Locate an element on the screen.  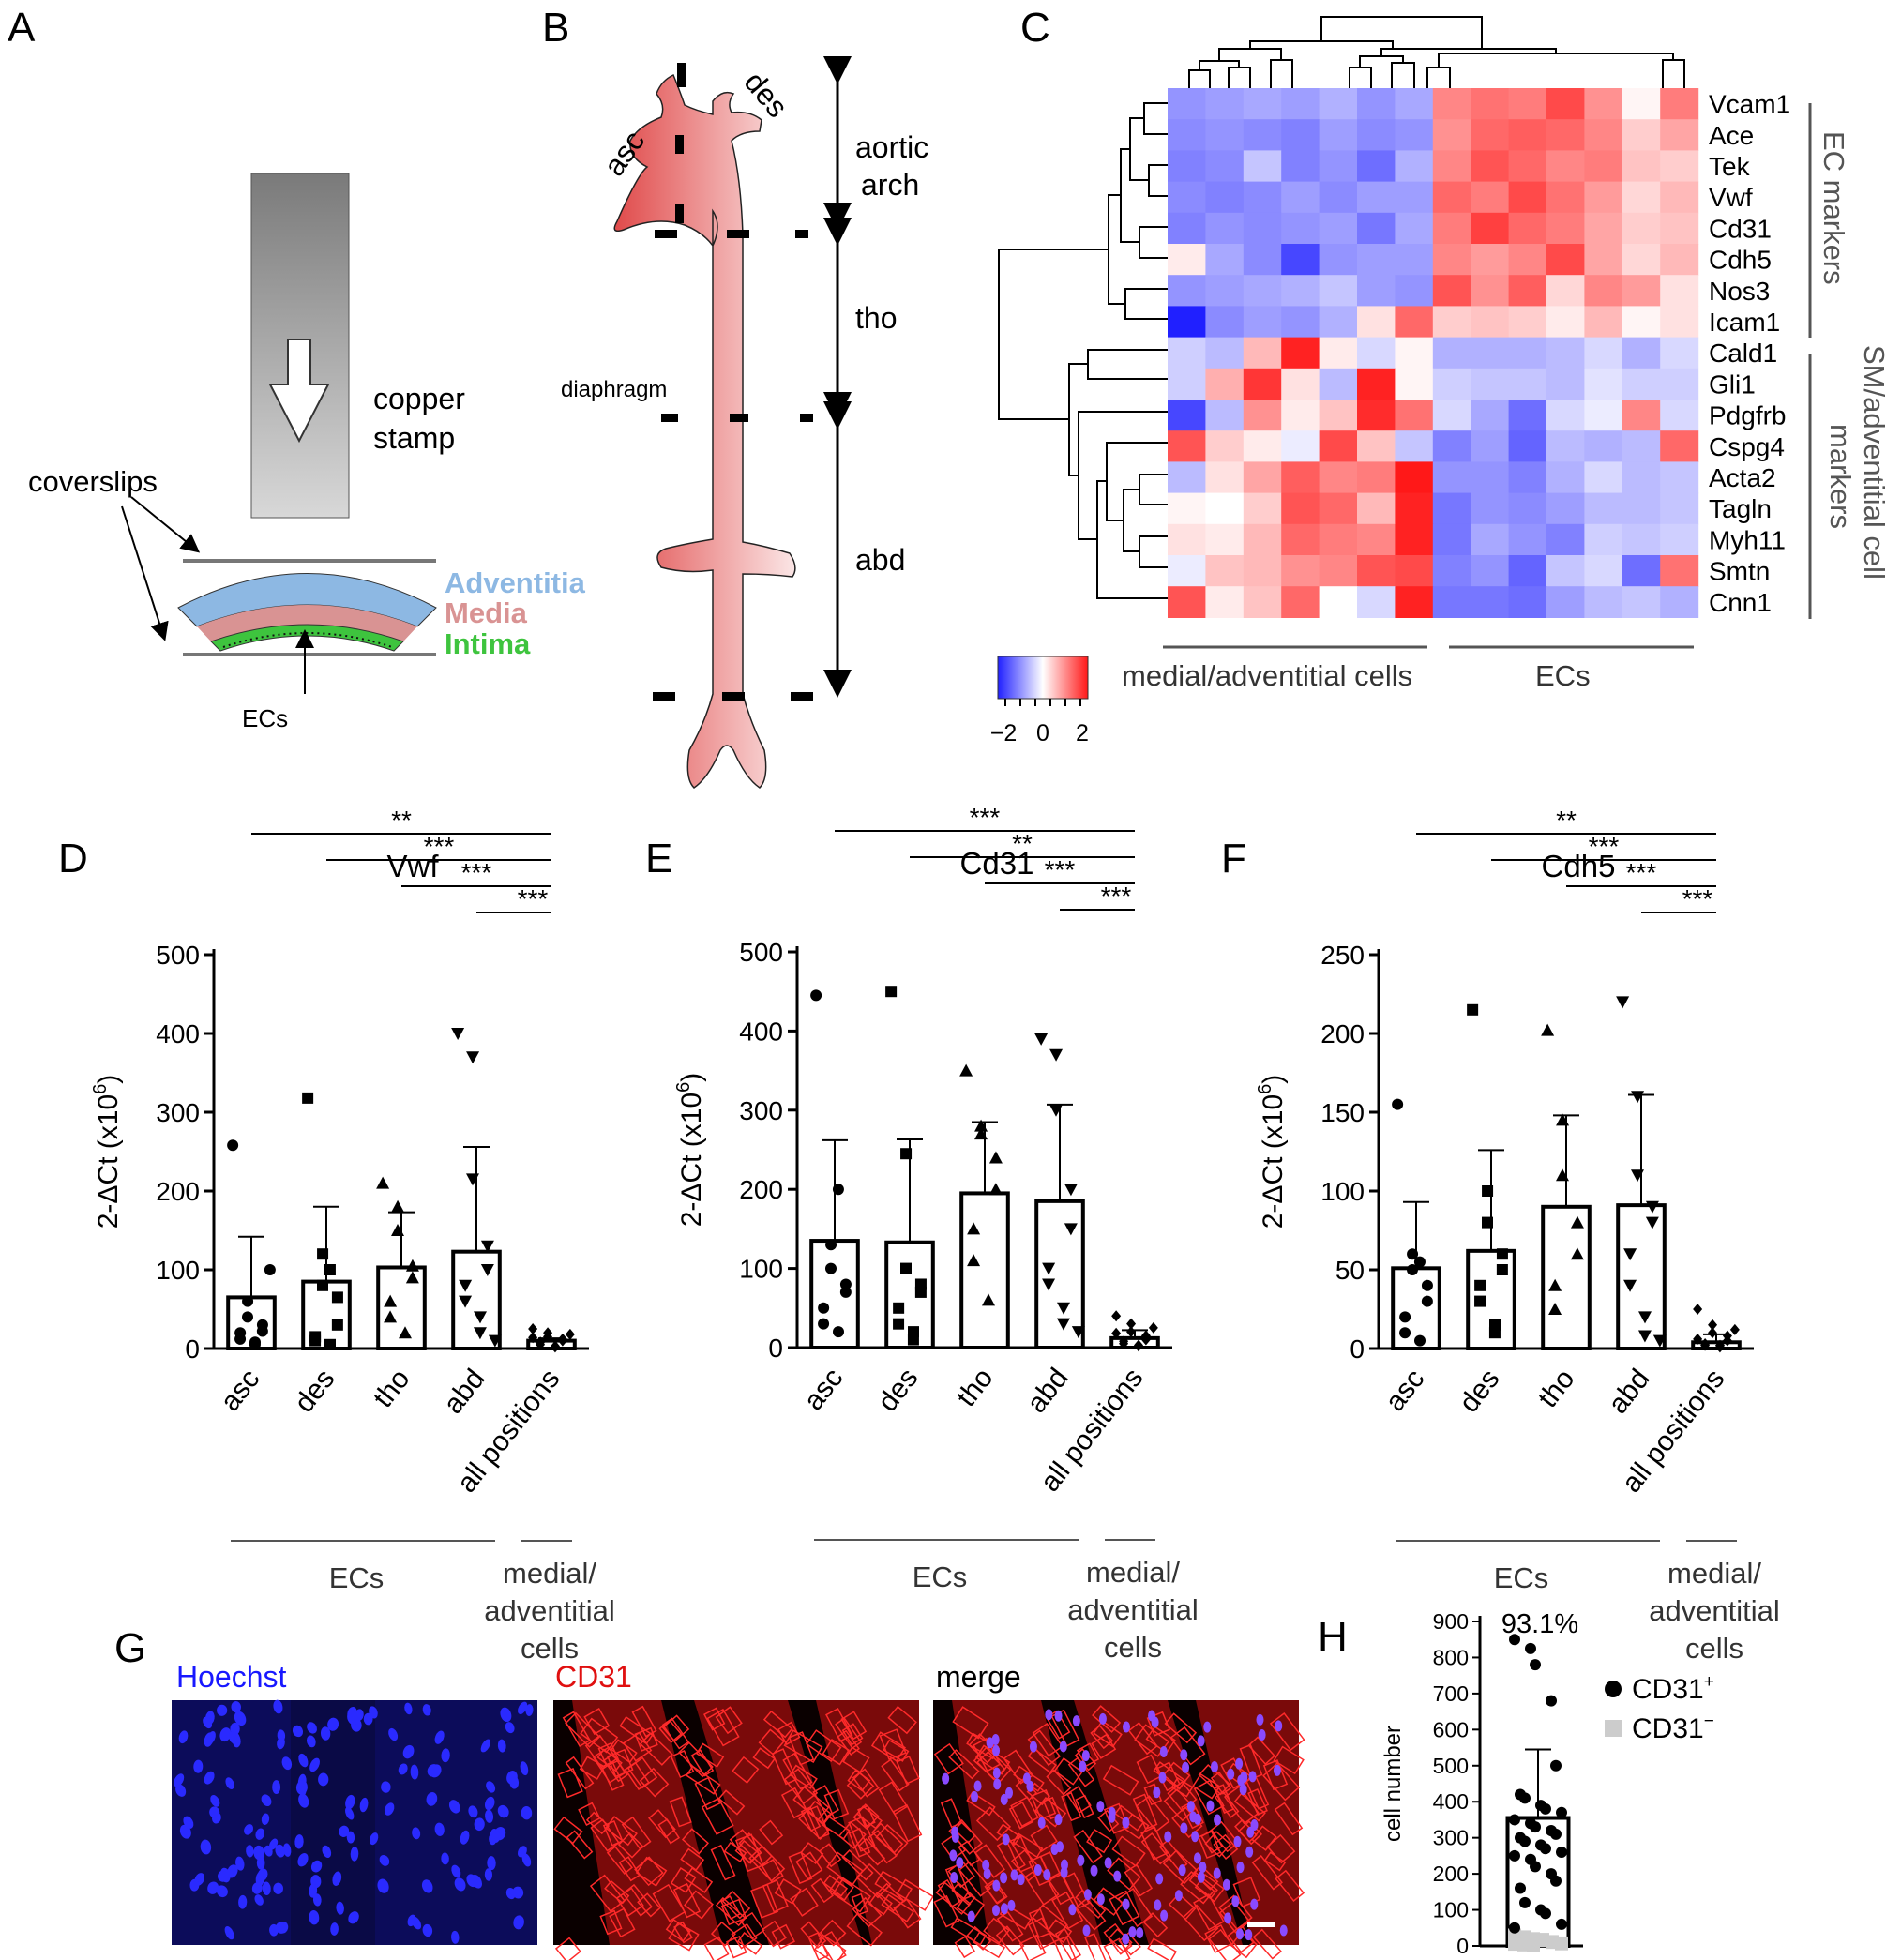
panel-letter-e: E is located at coordinates (658, 859).